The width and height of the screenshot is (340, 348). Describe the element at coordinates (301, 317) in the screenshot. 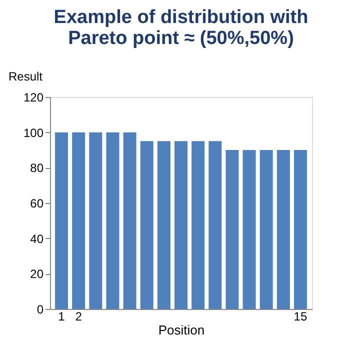

I see `x-tick-label: 15` at that location.